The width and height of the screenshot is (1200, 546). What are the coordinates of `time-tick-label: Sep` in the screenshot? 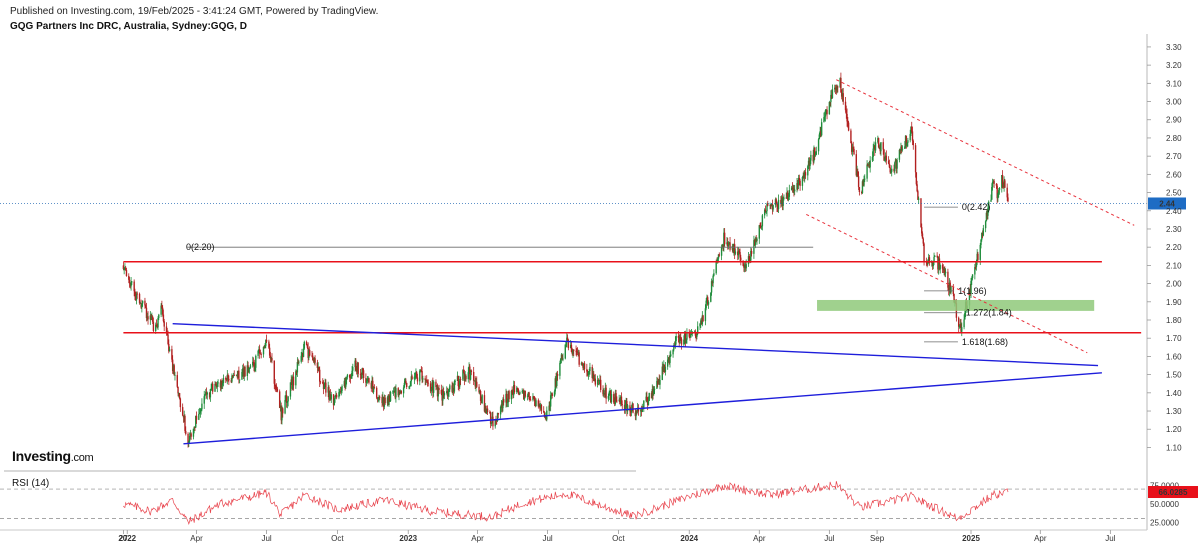 It's located at (877, 538).